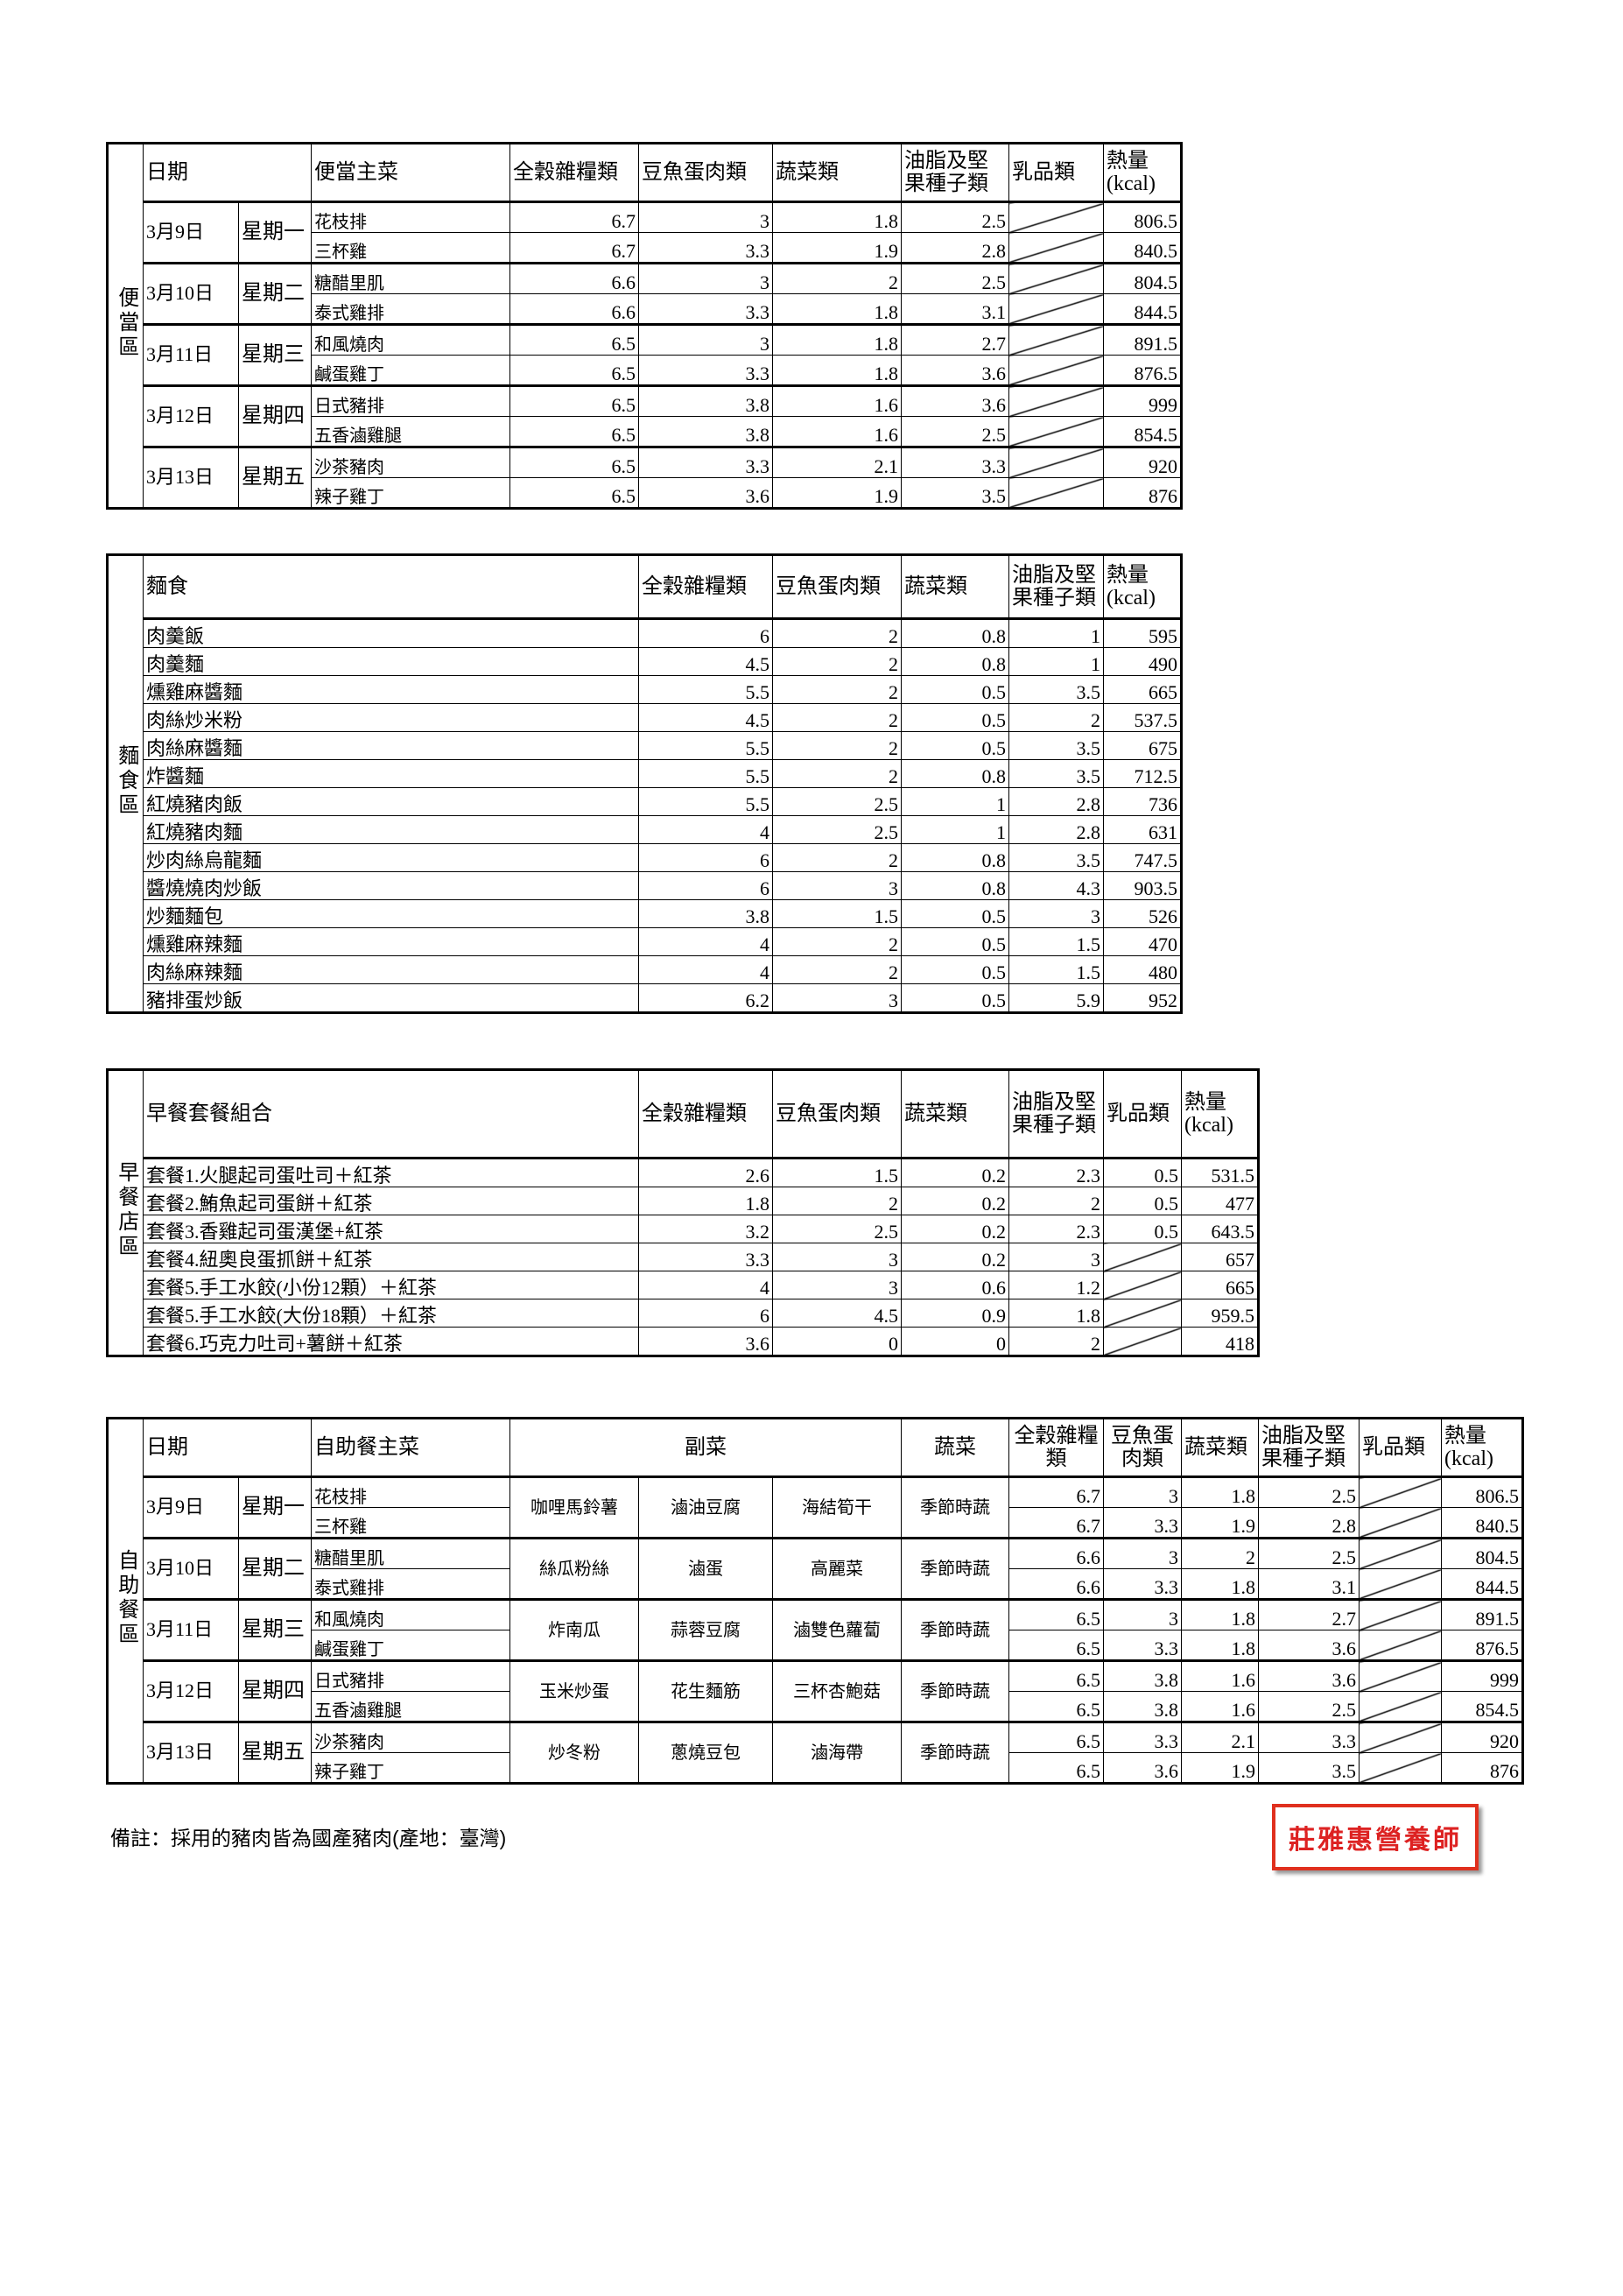 This screenshot has width=1623, height=2296. I want to click on kcal-value: 876.5, so click(1142, 370).